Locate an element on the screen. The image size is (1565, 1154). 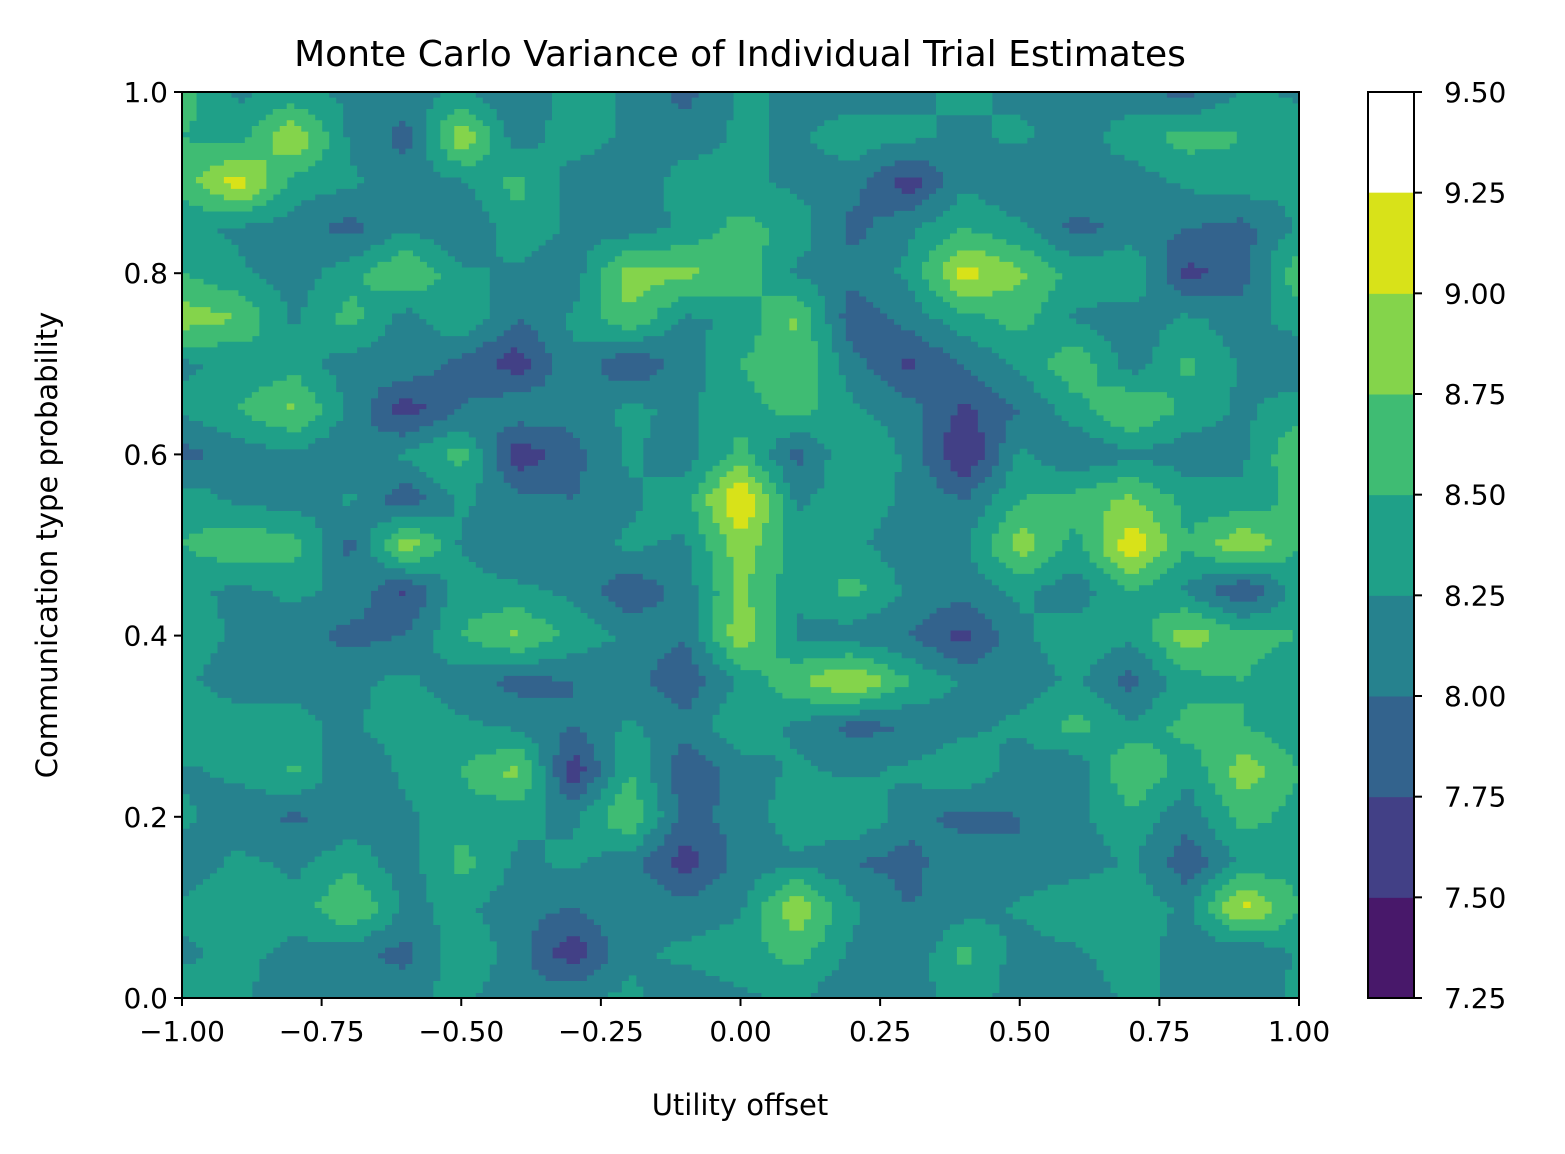
colorbar-frame is located at coordinates (1391, 545).